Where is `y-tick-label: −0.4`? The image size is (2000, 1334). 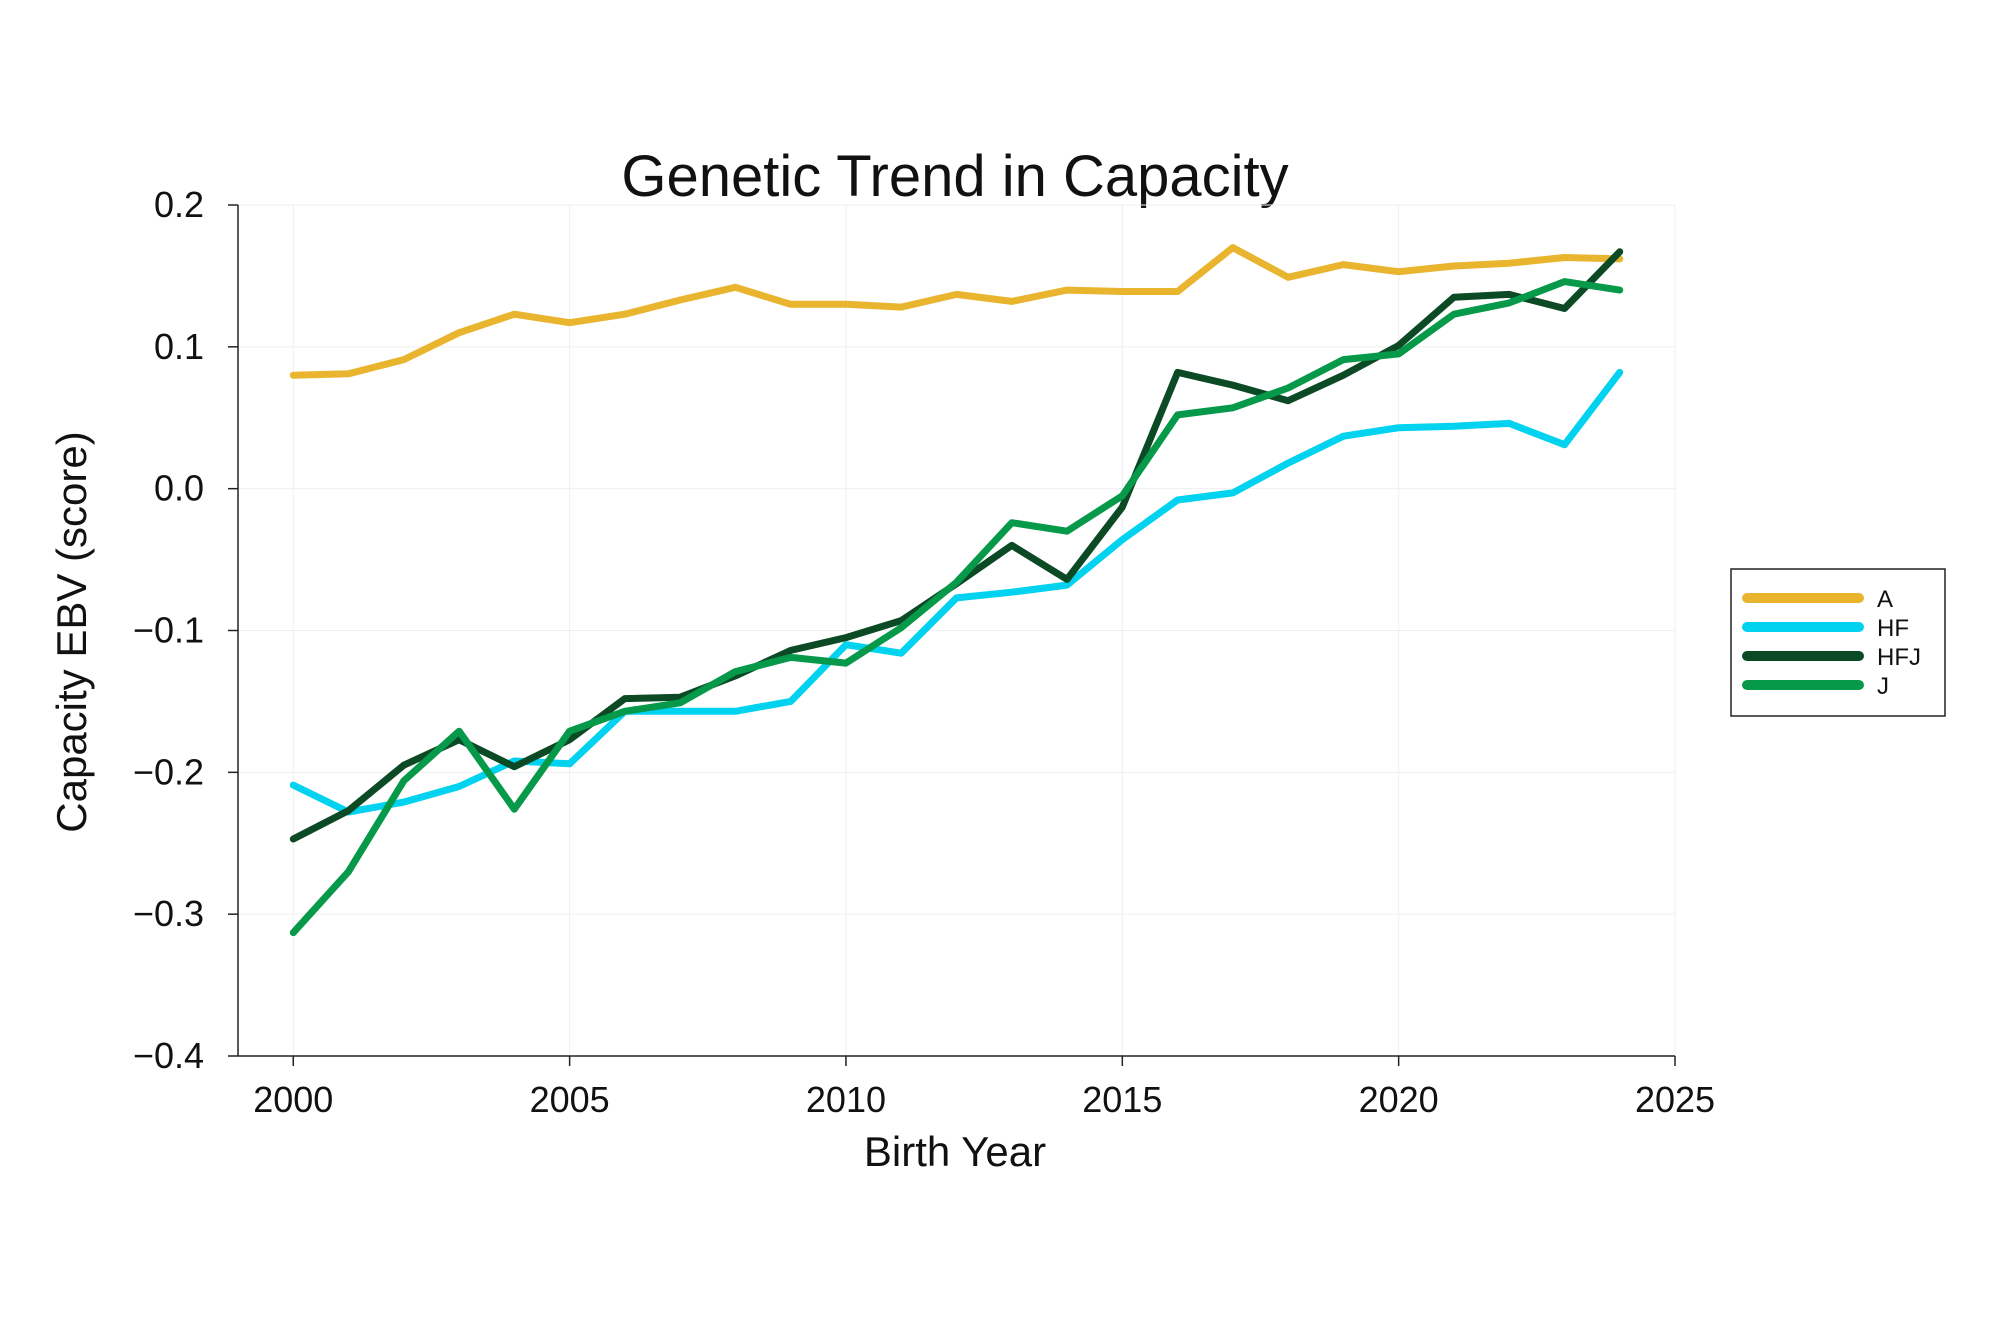
y-tick-label: −0.4 is located at coordinates (168, 1055).